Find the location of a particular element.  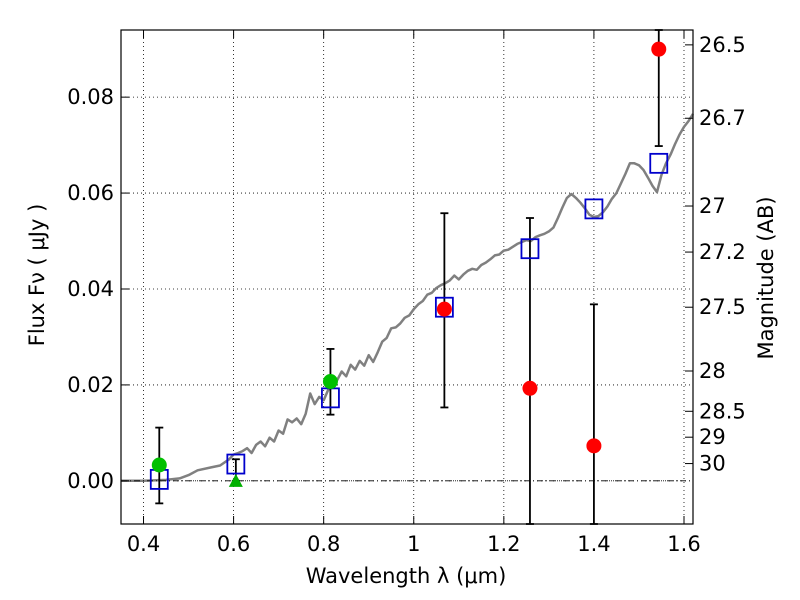

right-tick-label: 28.5 is located at coordinates (722, 411).